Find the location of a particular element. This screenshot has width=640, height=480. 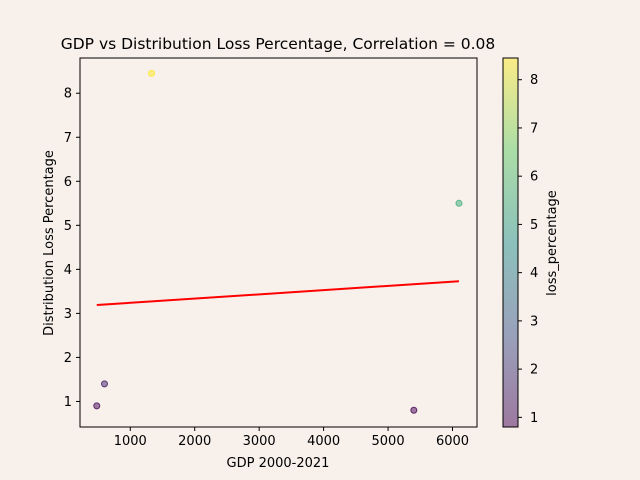

colorbar-tick-label: 2 is located at coordinates (534, 370).